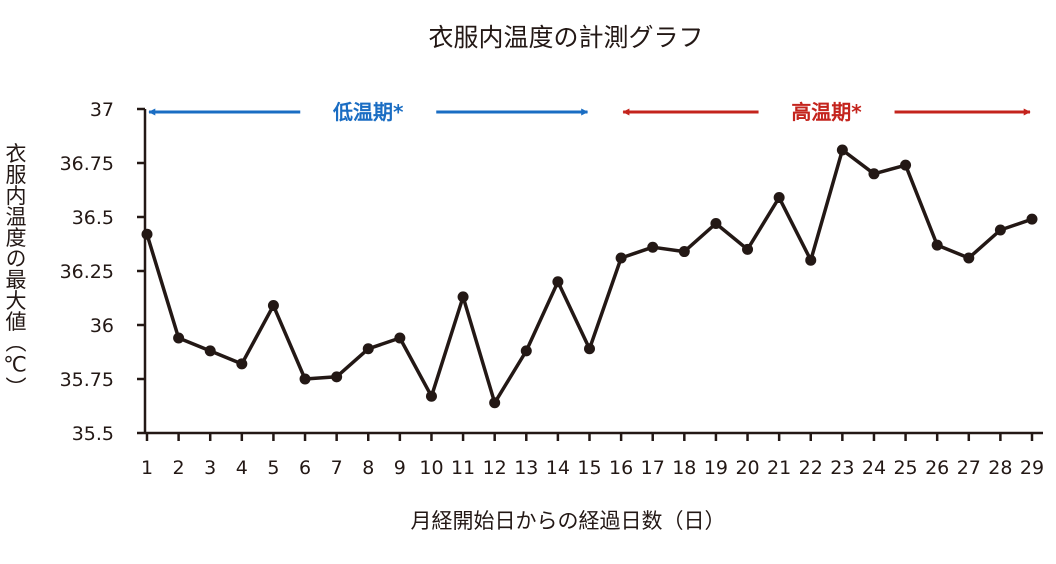 The height and width of the screenshot is (564, 1056). I want to click on x-tick-label: 2, so click(179, 468).